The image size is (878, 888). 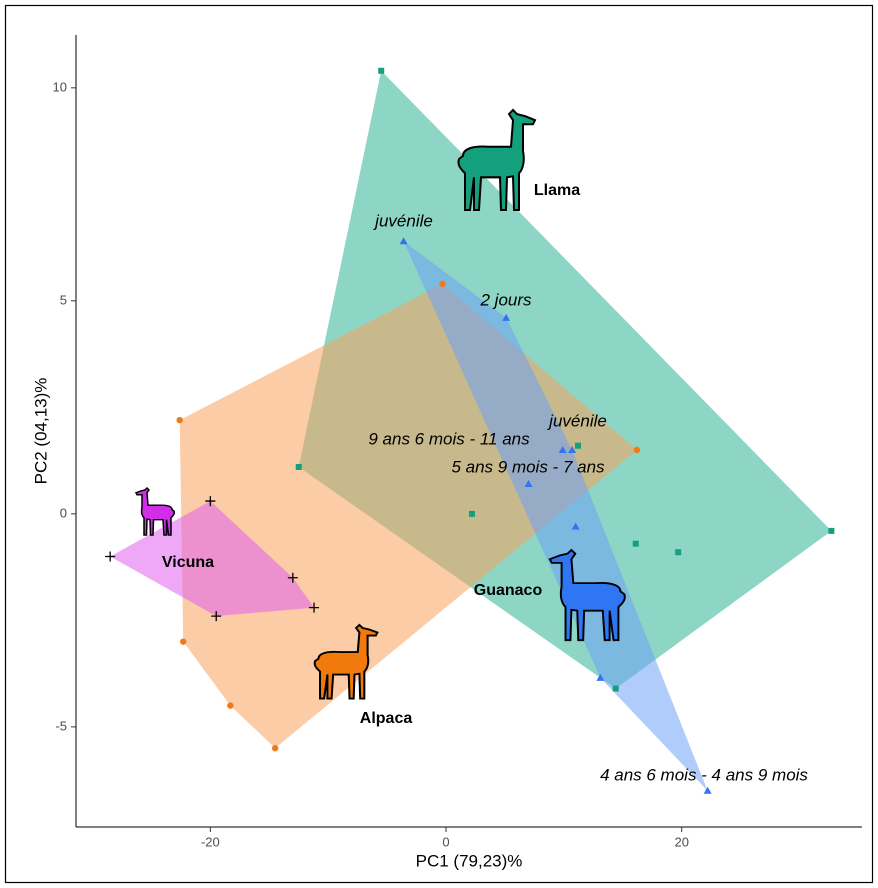 I want to click on group-label: Vicuna, so click(x=188, y=562).